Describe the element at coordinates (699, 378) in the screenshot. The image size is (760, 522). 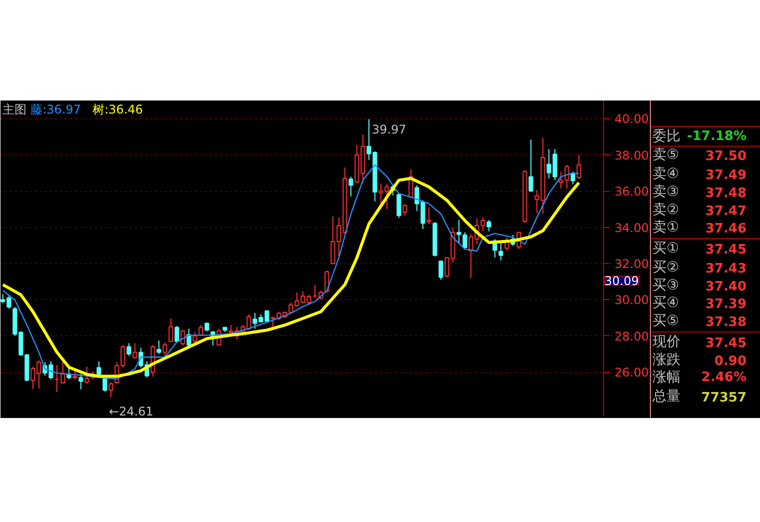
I see `text: 涨幅 2.46%` at that location.